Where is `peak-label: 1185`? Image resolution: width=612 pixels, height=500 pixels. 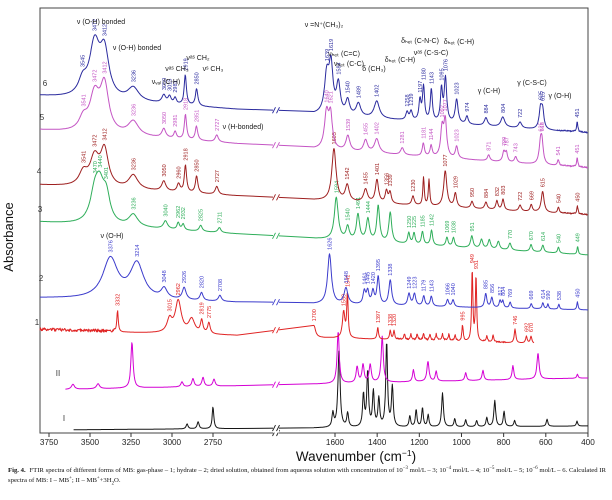 peak-label: 1185 is located at coordinates (423, 221).